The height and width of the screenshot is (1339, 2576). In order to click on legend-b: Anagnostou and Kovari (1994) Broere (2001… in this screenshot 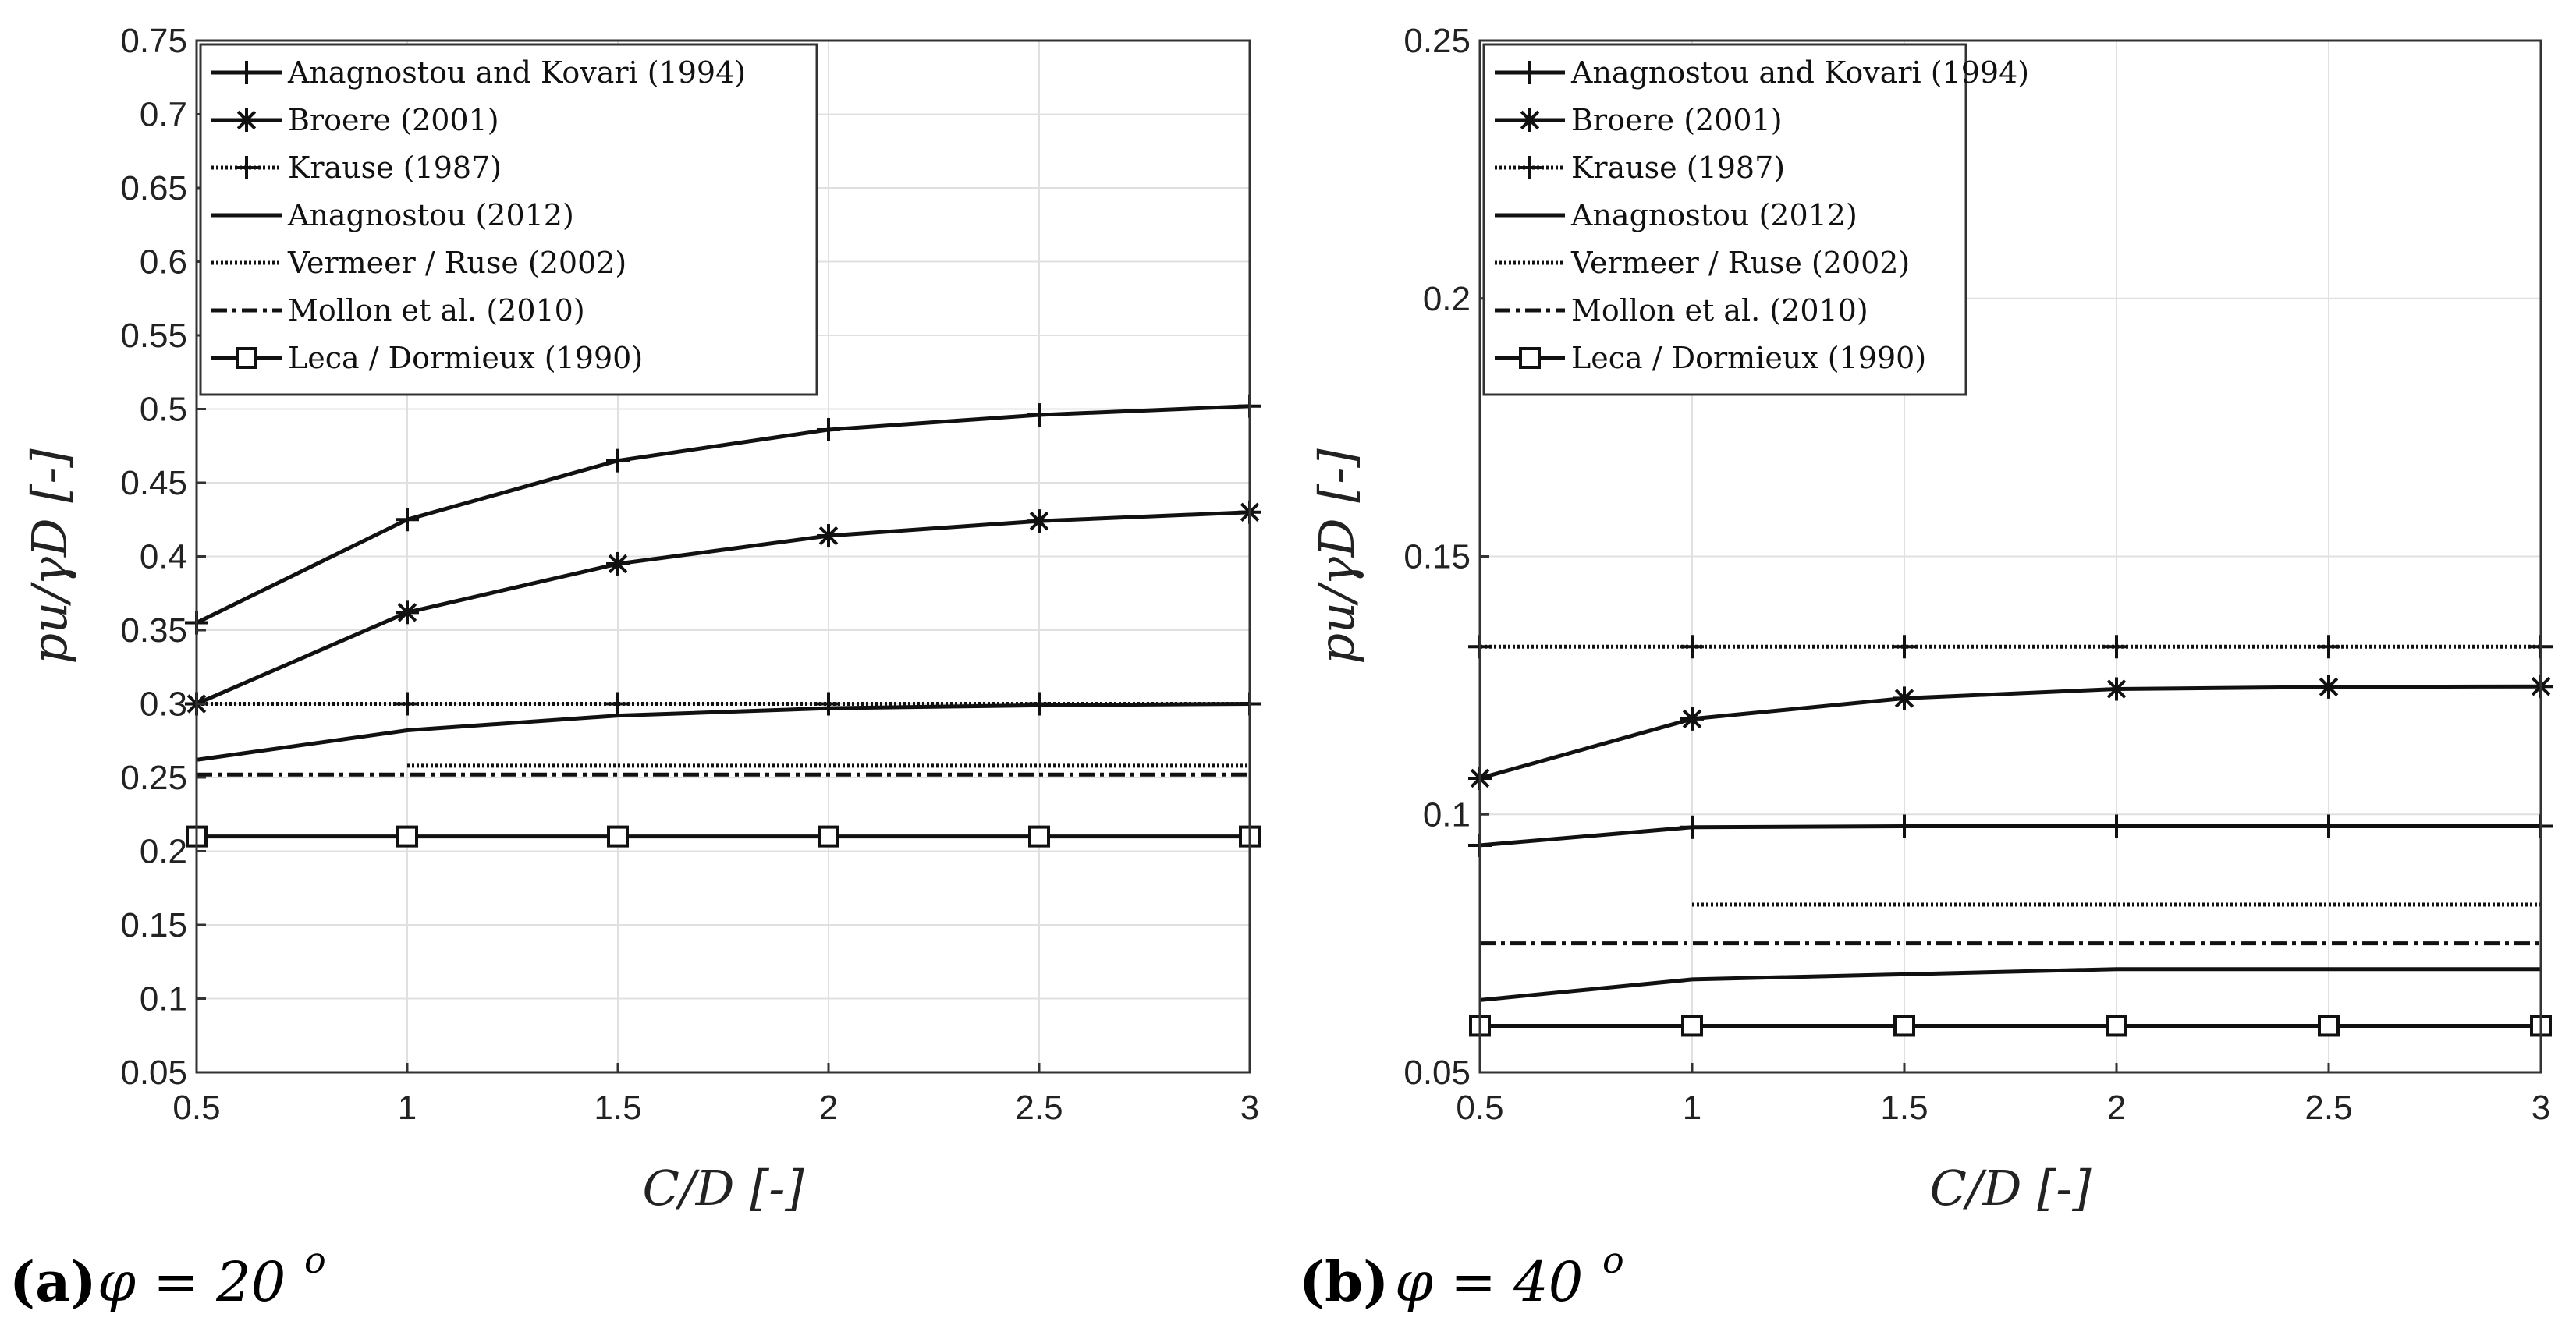, I will do `click(1755, 219)`.